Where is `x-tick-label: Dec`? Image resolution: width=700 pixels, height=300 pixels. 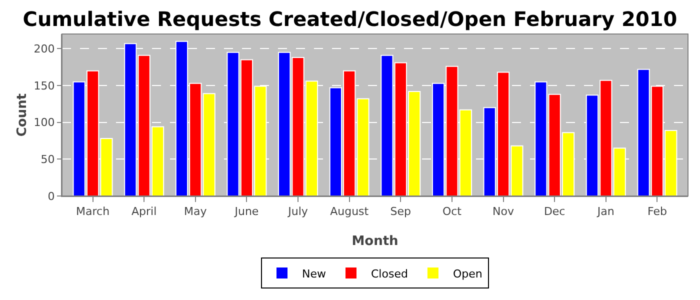
x-tick-label: Dec is located at coordinates (555, 211).